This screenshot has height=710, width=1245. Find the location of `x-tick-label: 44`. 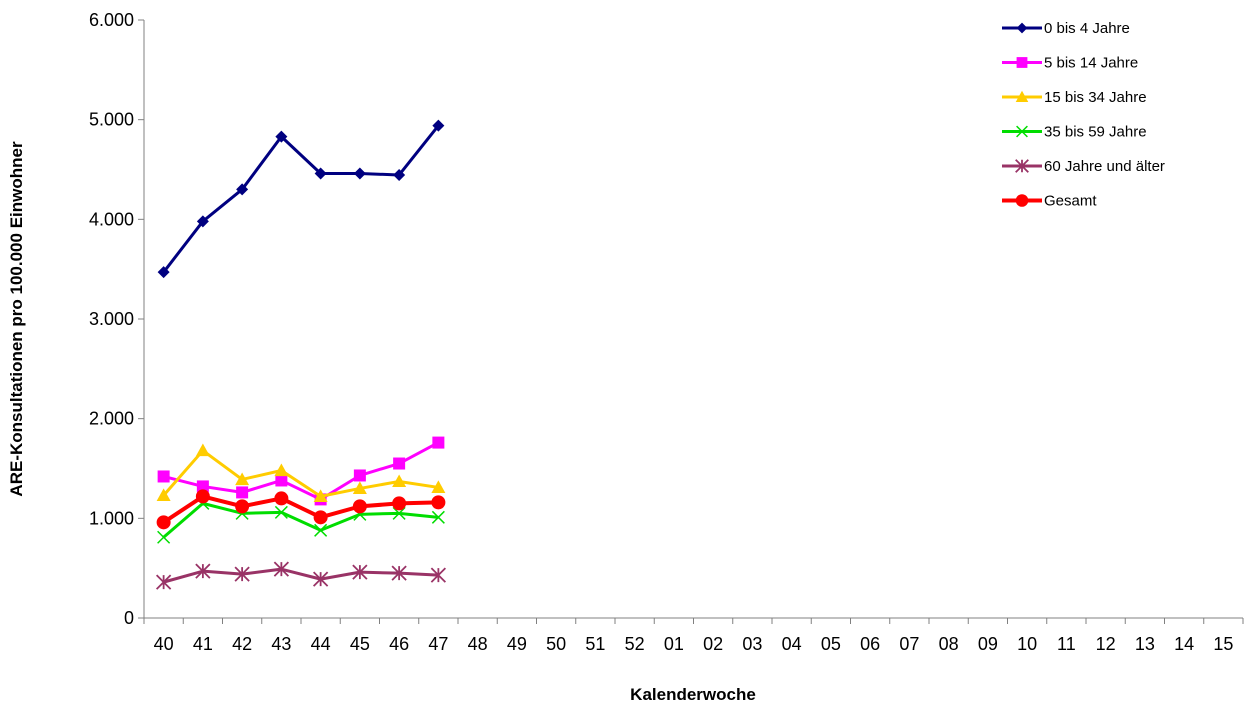

x-tick-label: 44 is located at coordinates (321, 644).